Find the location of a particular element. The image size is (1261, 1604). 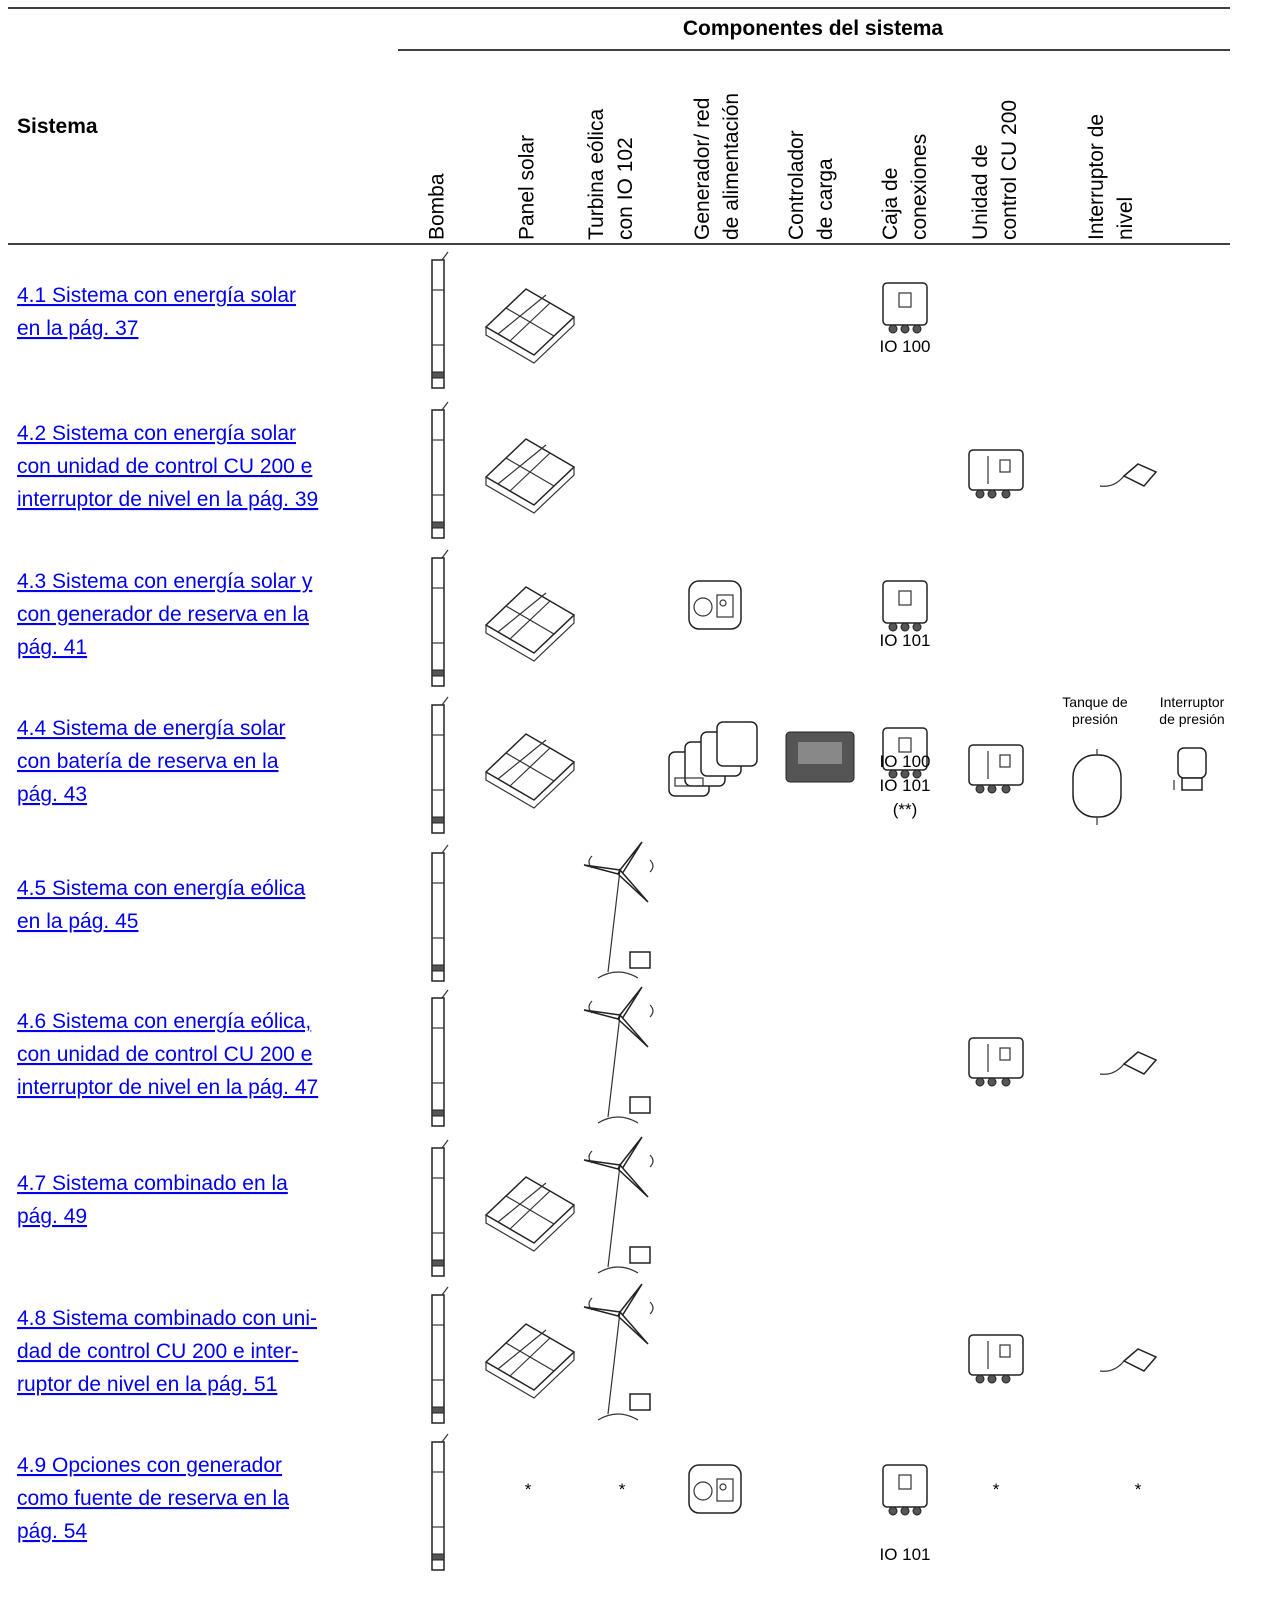

column-header: Caja de is located at coordinates (890, 204).